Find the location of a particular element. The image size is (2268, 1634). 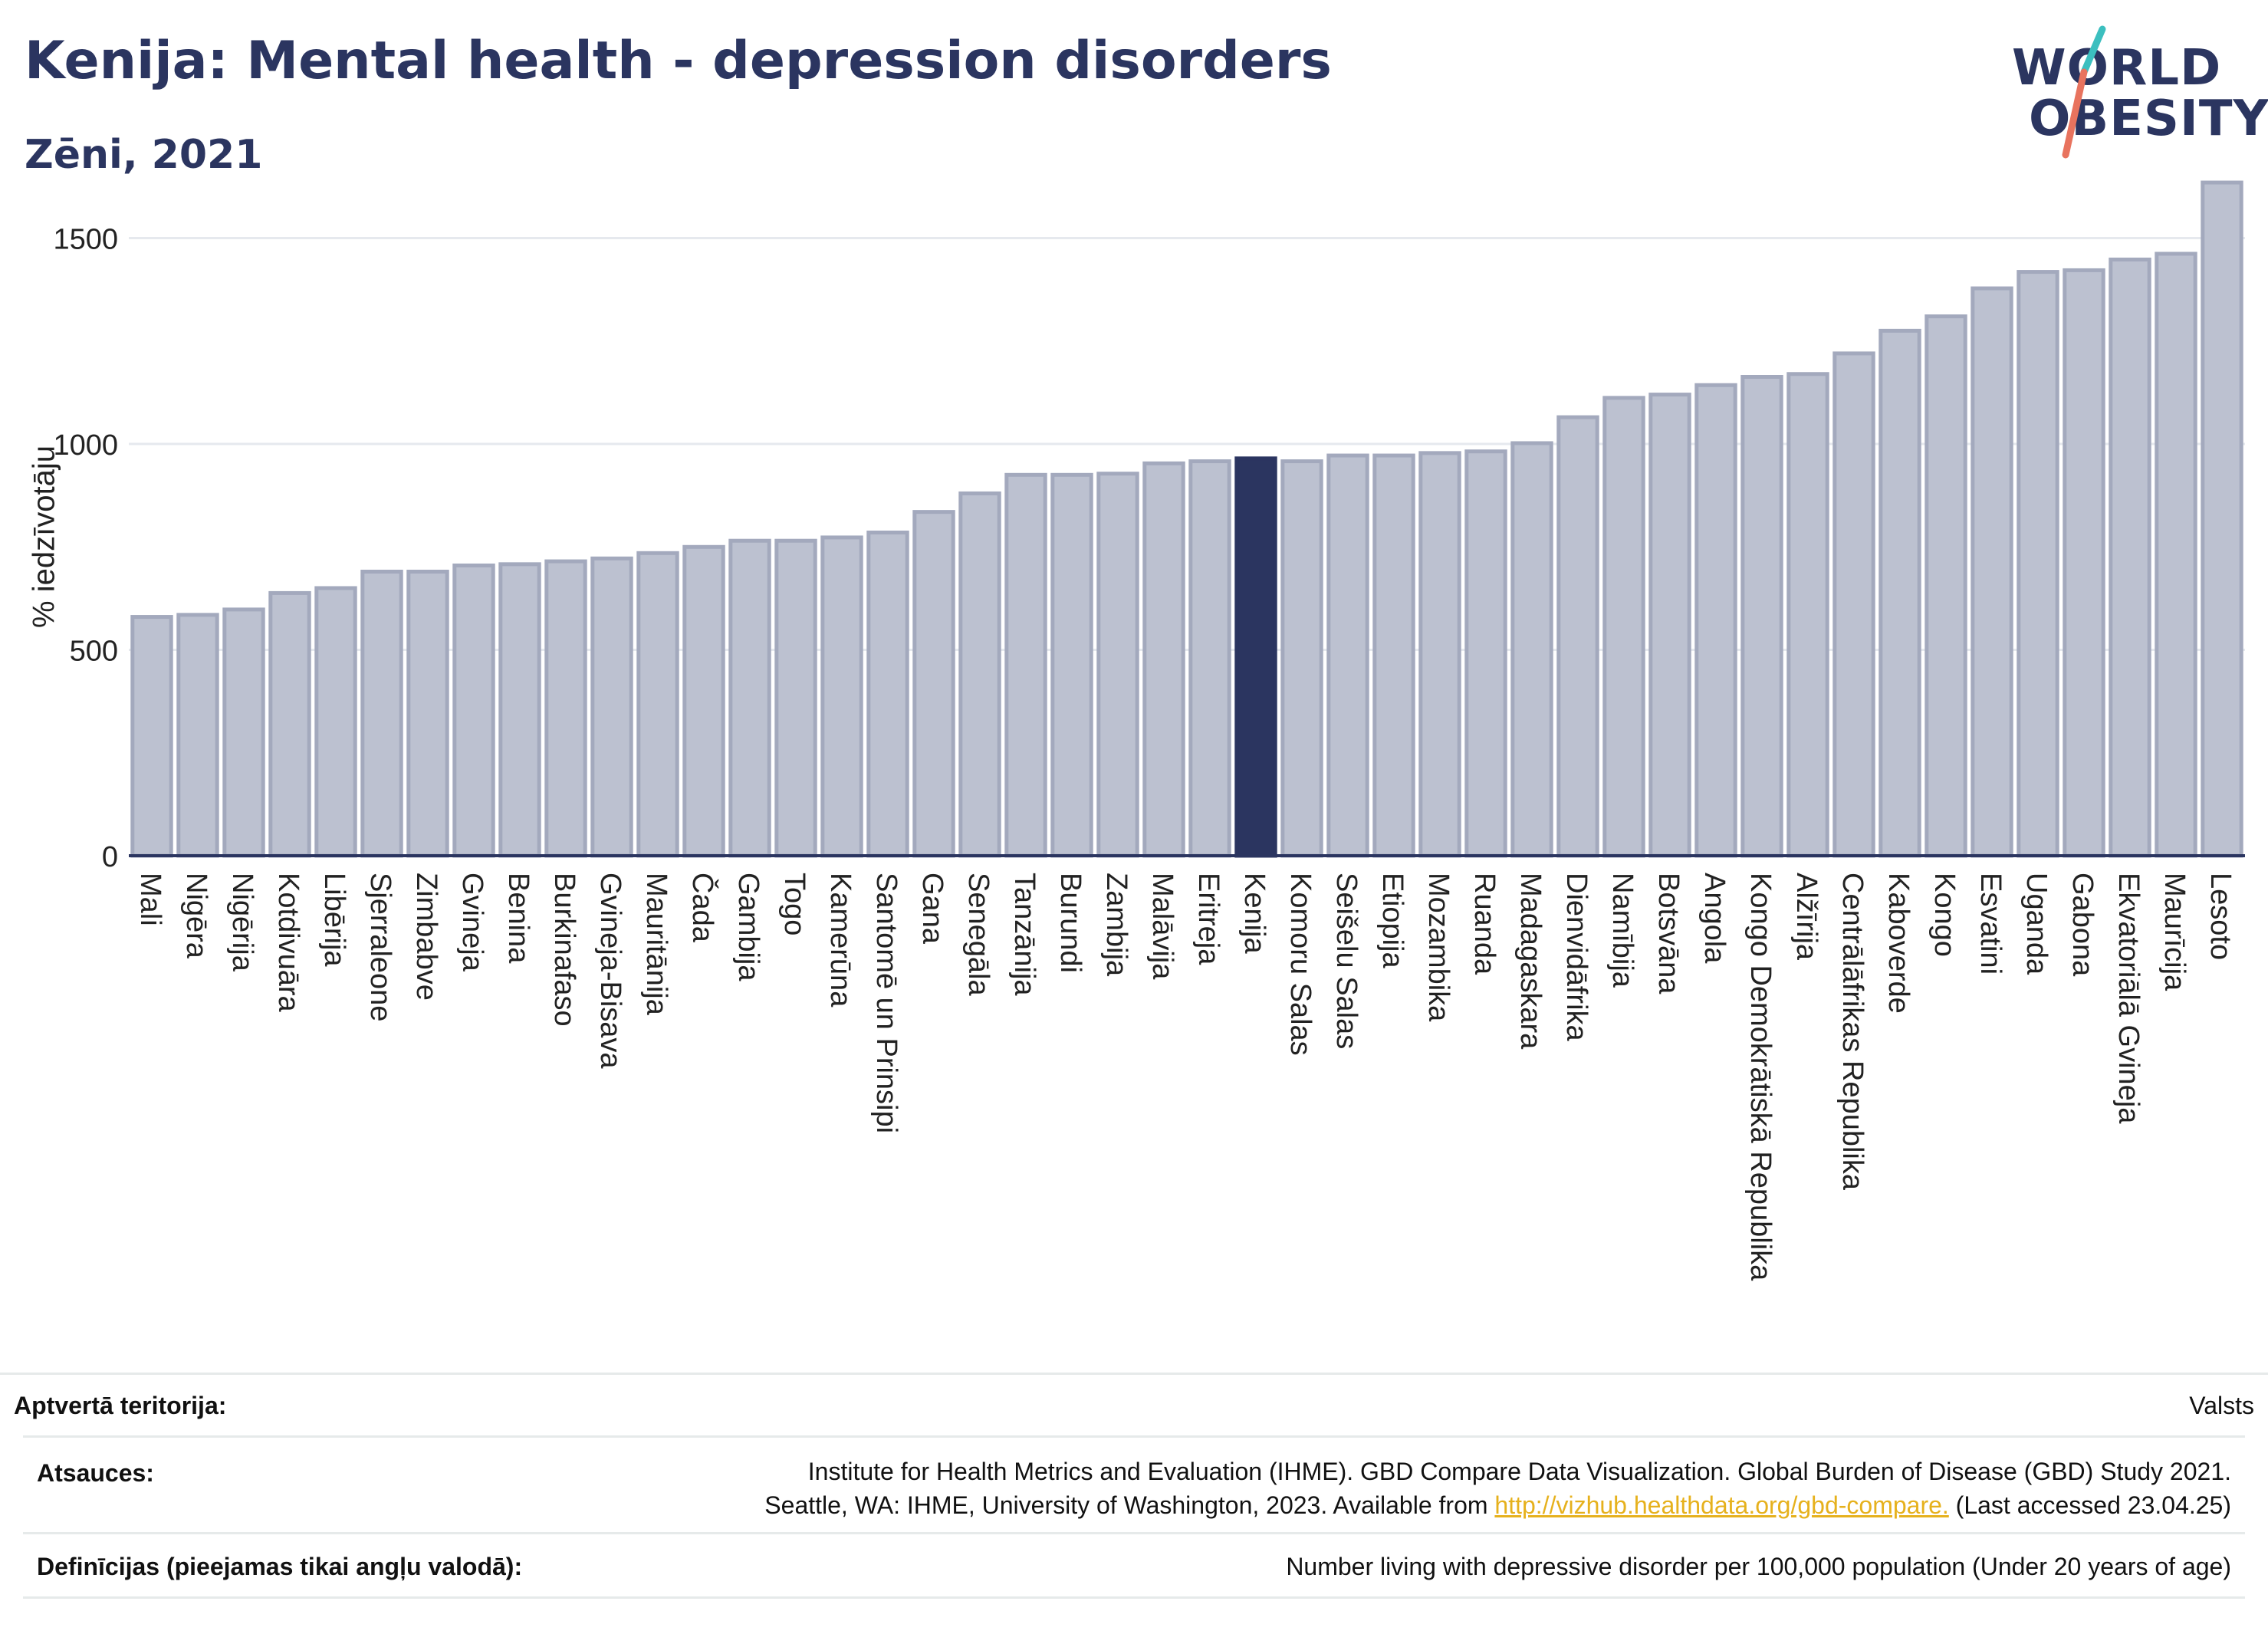

x-tick-label: Centrālāfrikas Republika is located at coordinates (1852, 1032).